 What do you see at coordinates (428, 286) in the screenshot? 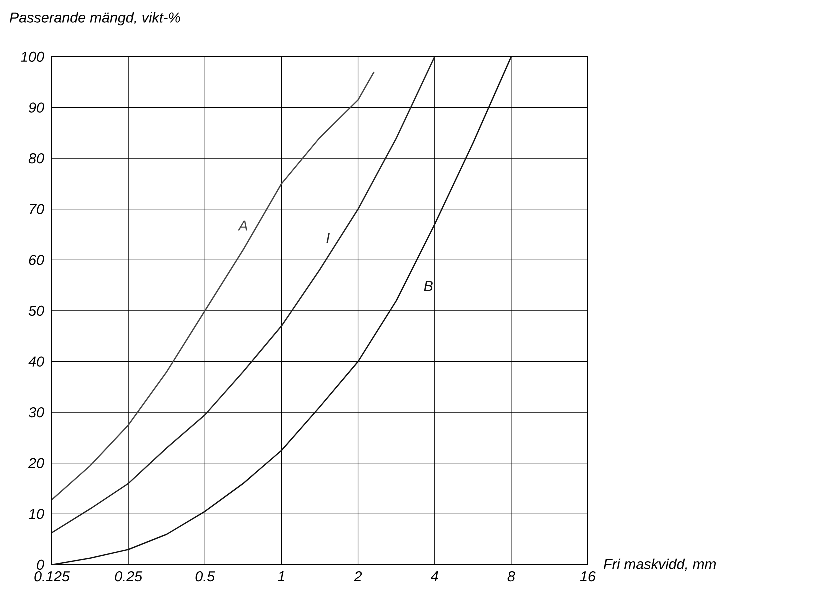
I see `series-label: B` at bounding box center [428, 286].